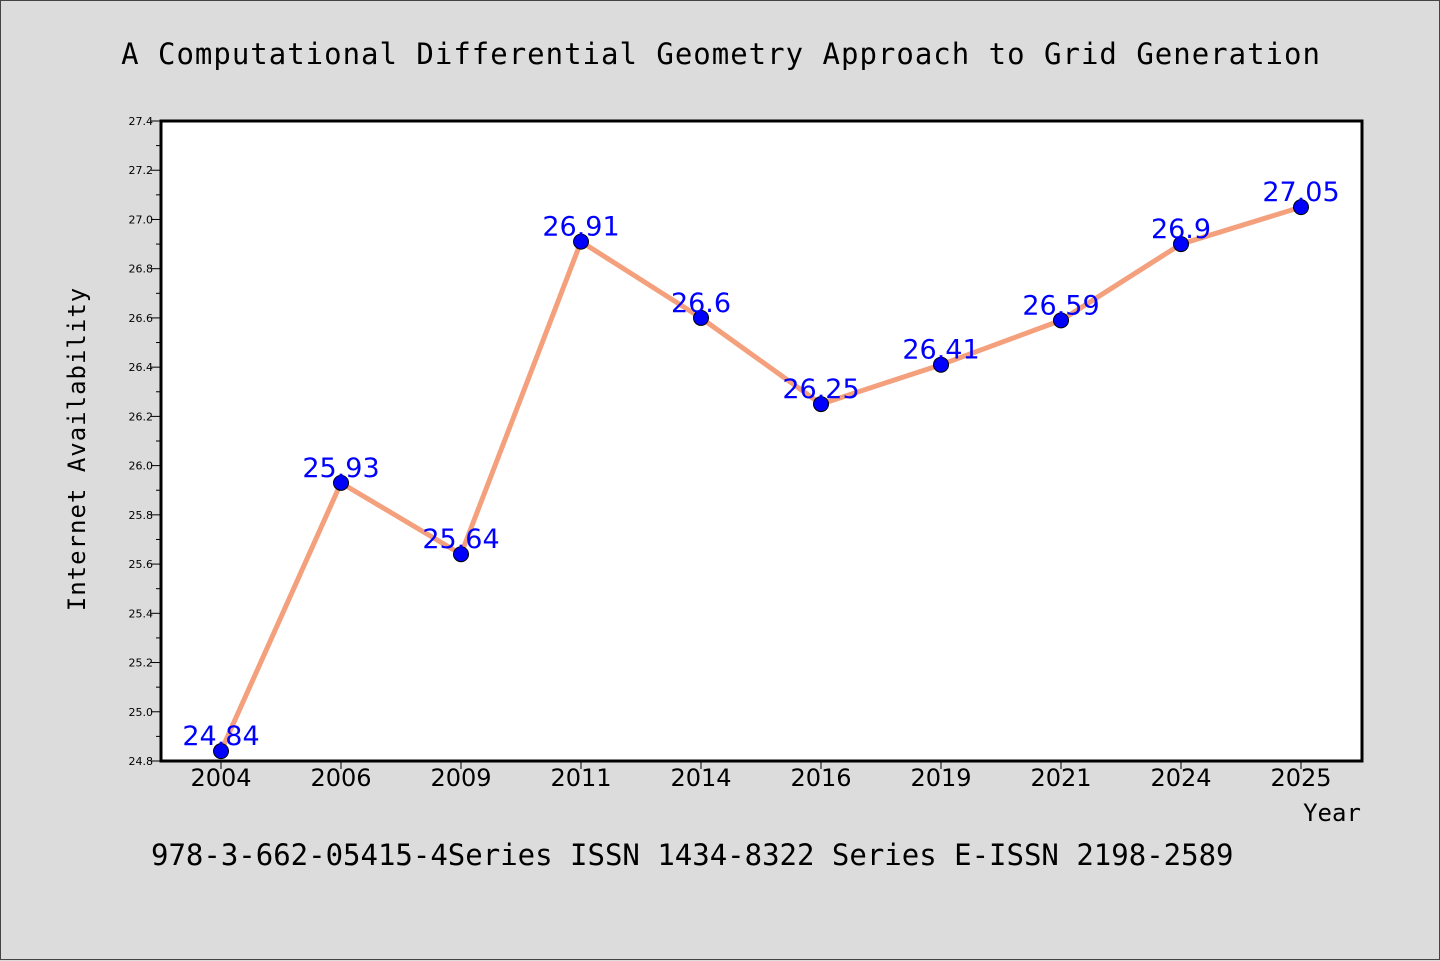  I want to click on y-tick-label: 27.0, so click(141, 219).